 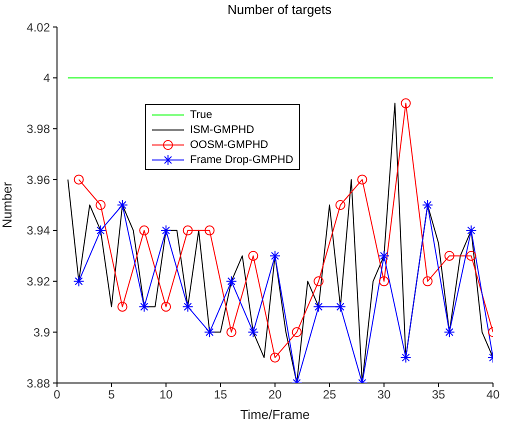 I want to click on x-tick-label: 25, so click(x=329, y=395).